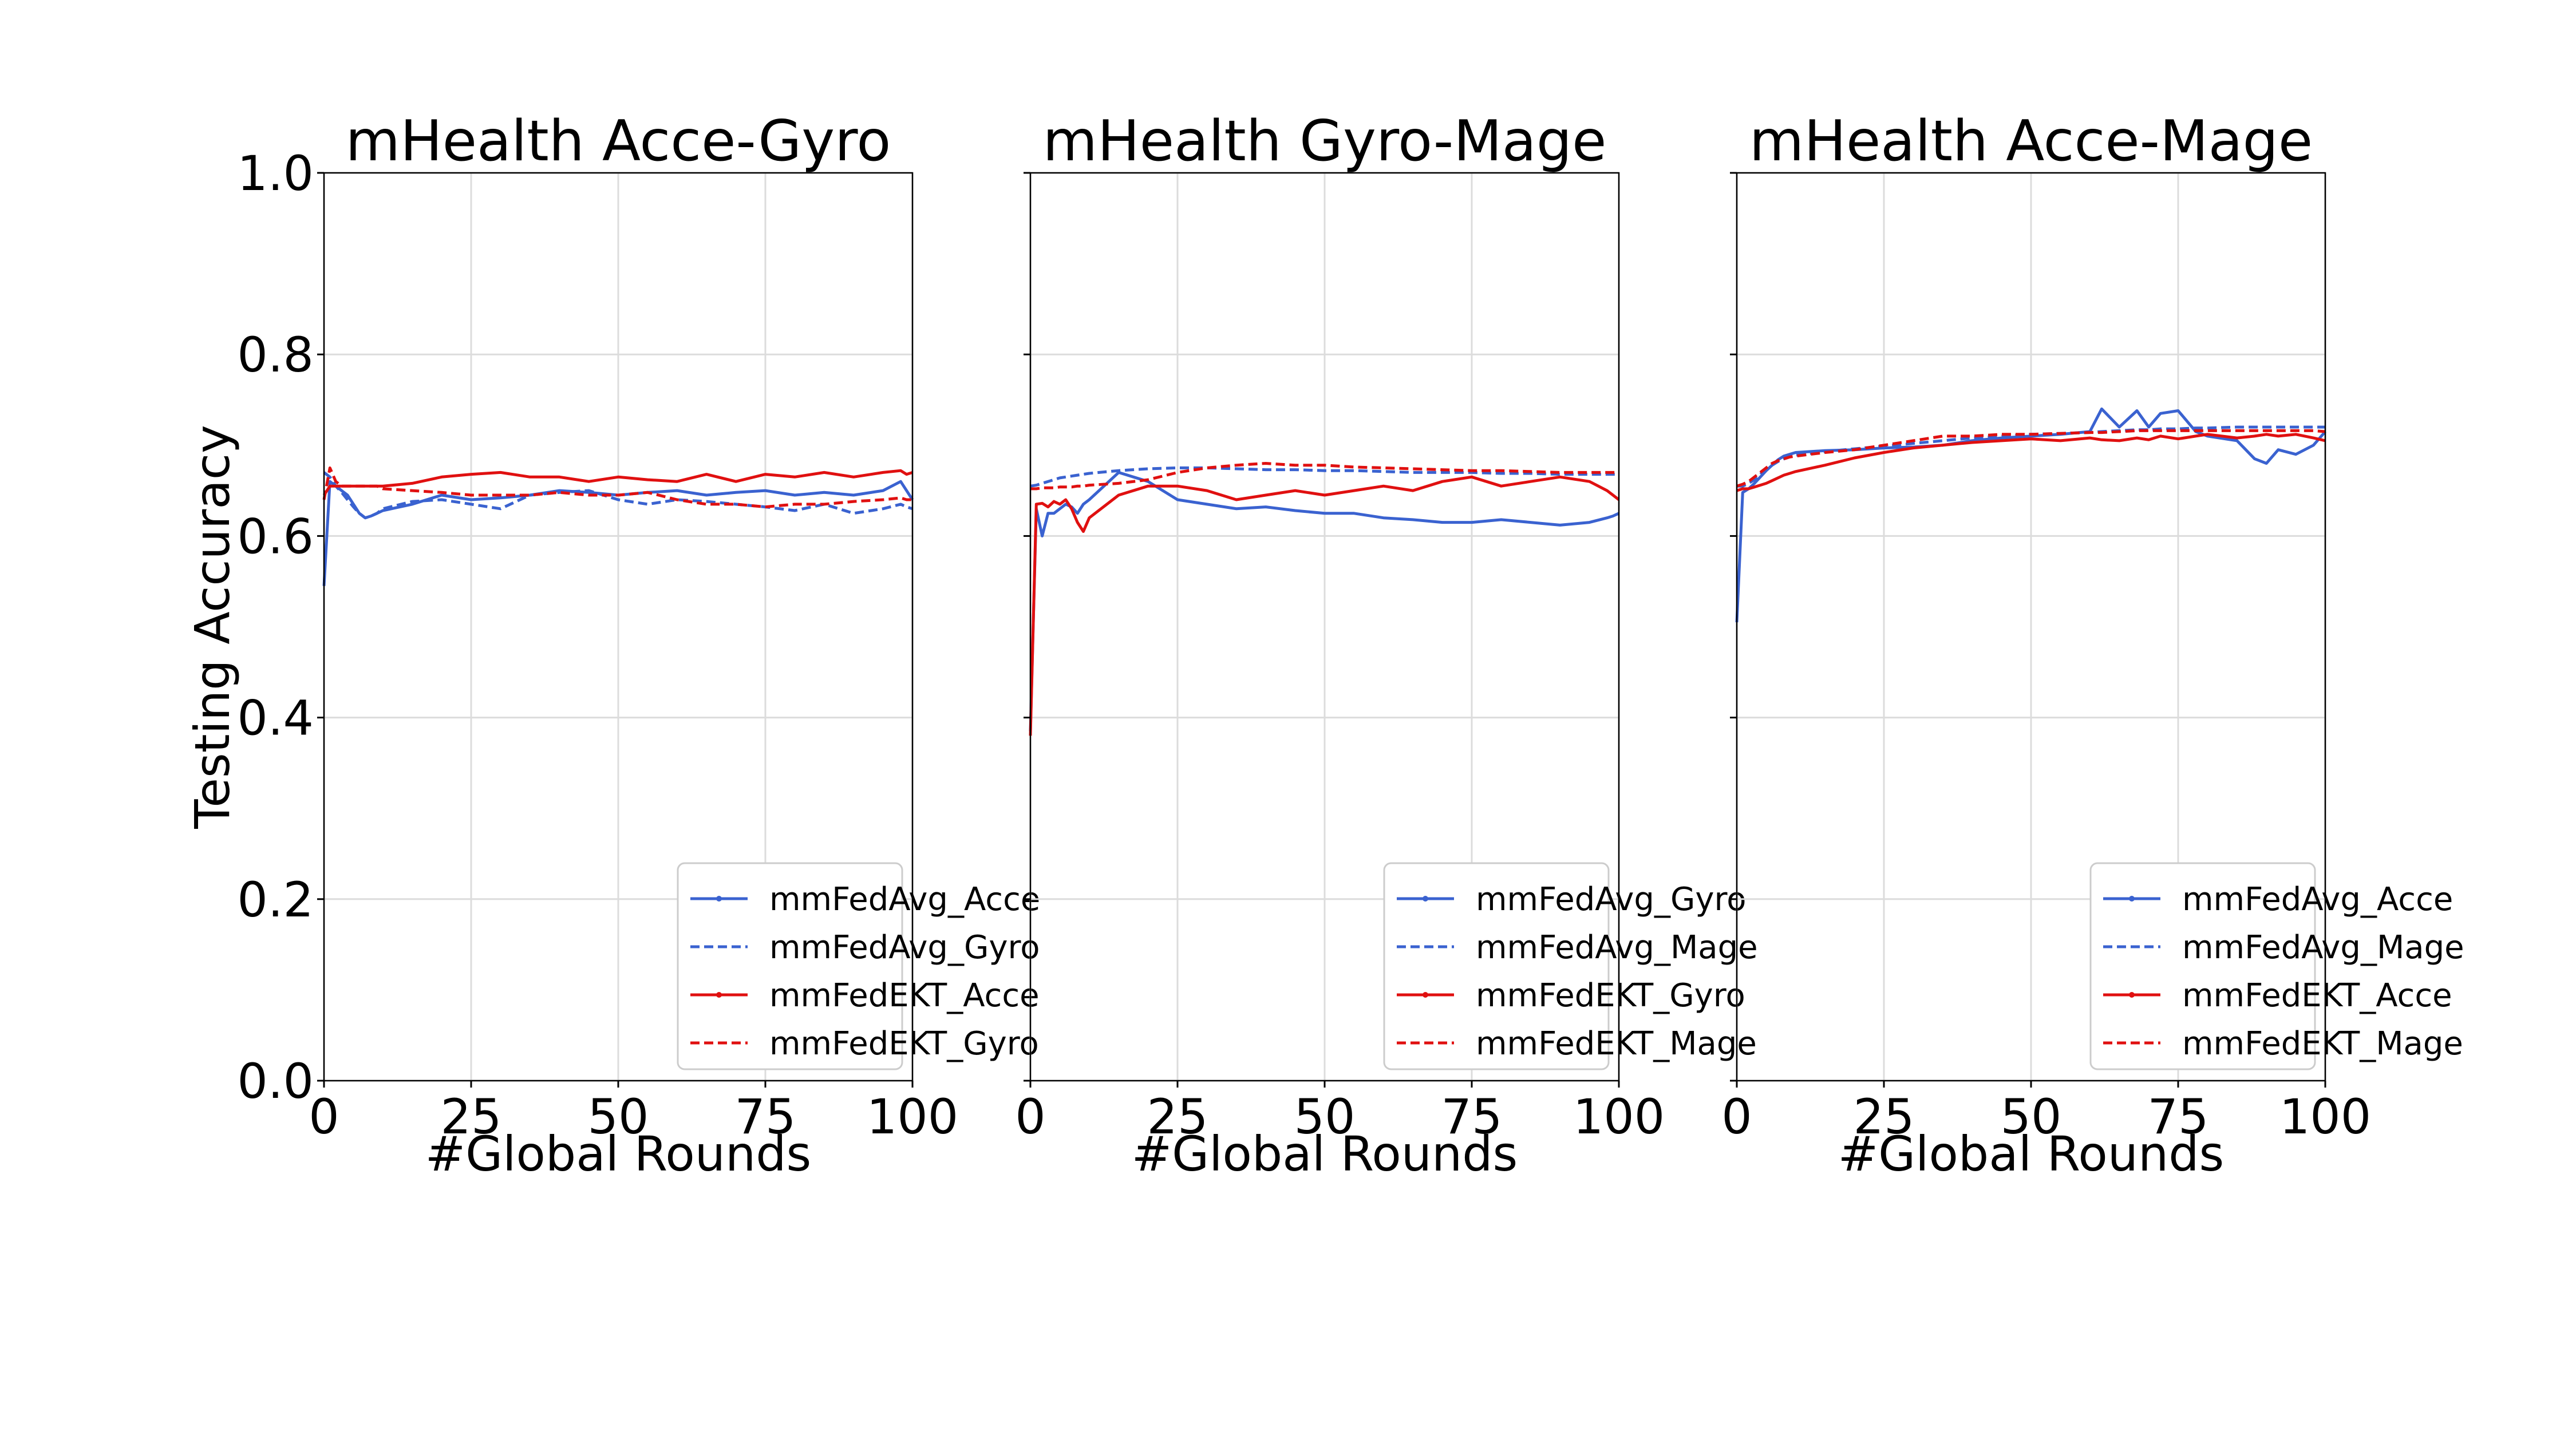 This screenshot has width=2576, height=1431. I want to click on y-tick-label: 0.0, so click(275, 1081).